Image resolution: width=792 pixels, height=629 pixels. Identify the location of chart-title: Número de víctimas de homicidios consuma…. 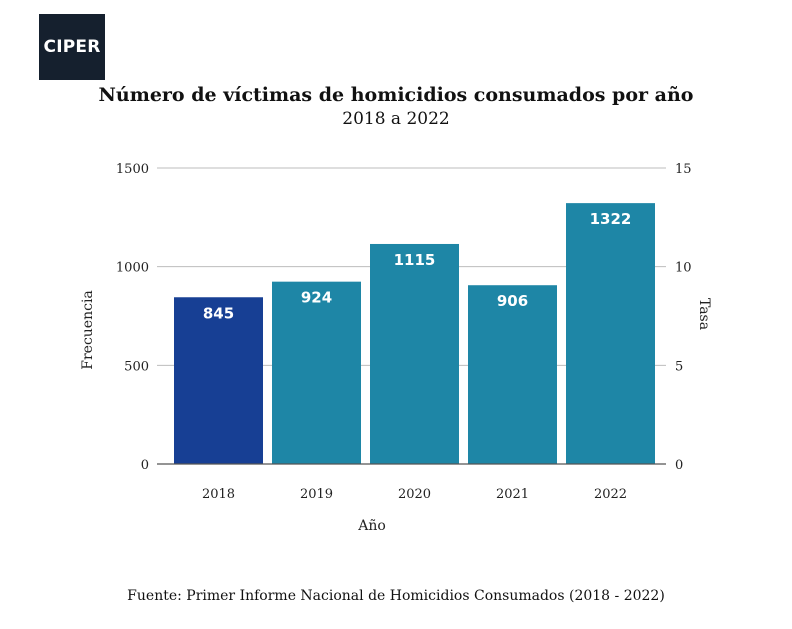
(396, 95).